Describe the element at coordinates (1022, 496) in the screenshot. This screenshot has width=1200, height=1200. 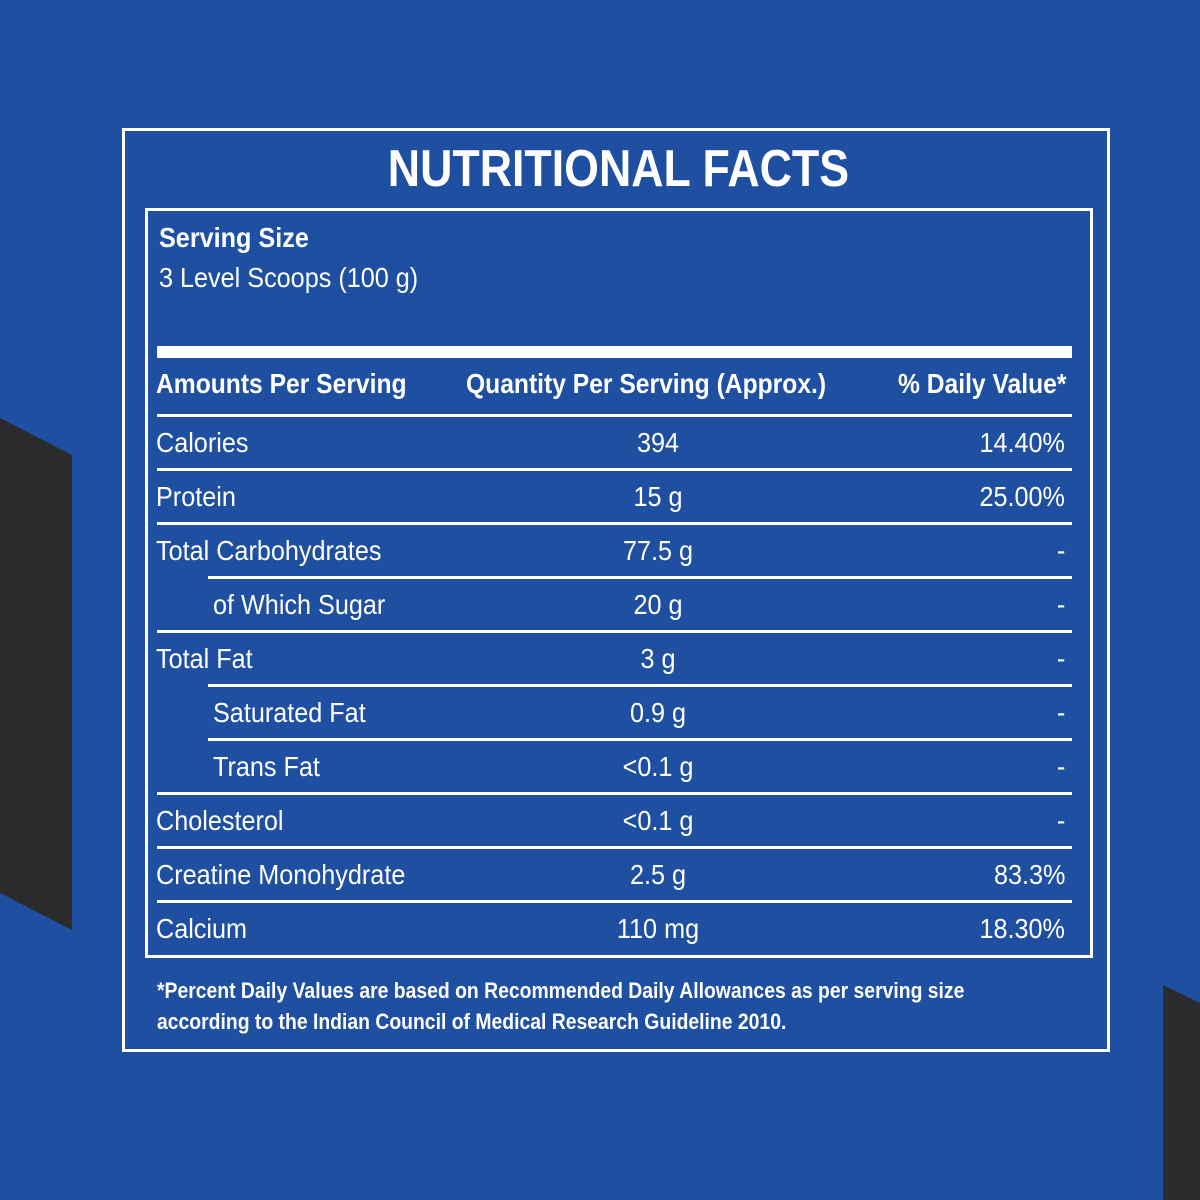
I see `nutrient-daily-value: 25.00%` at that location.